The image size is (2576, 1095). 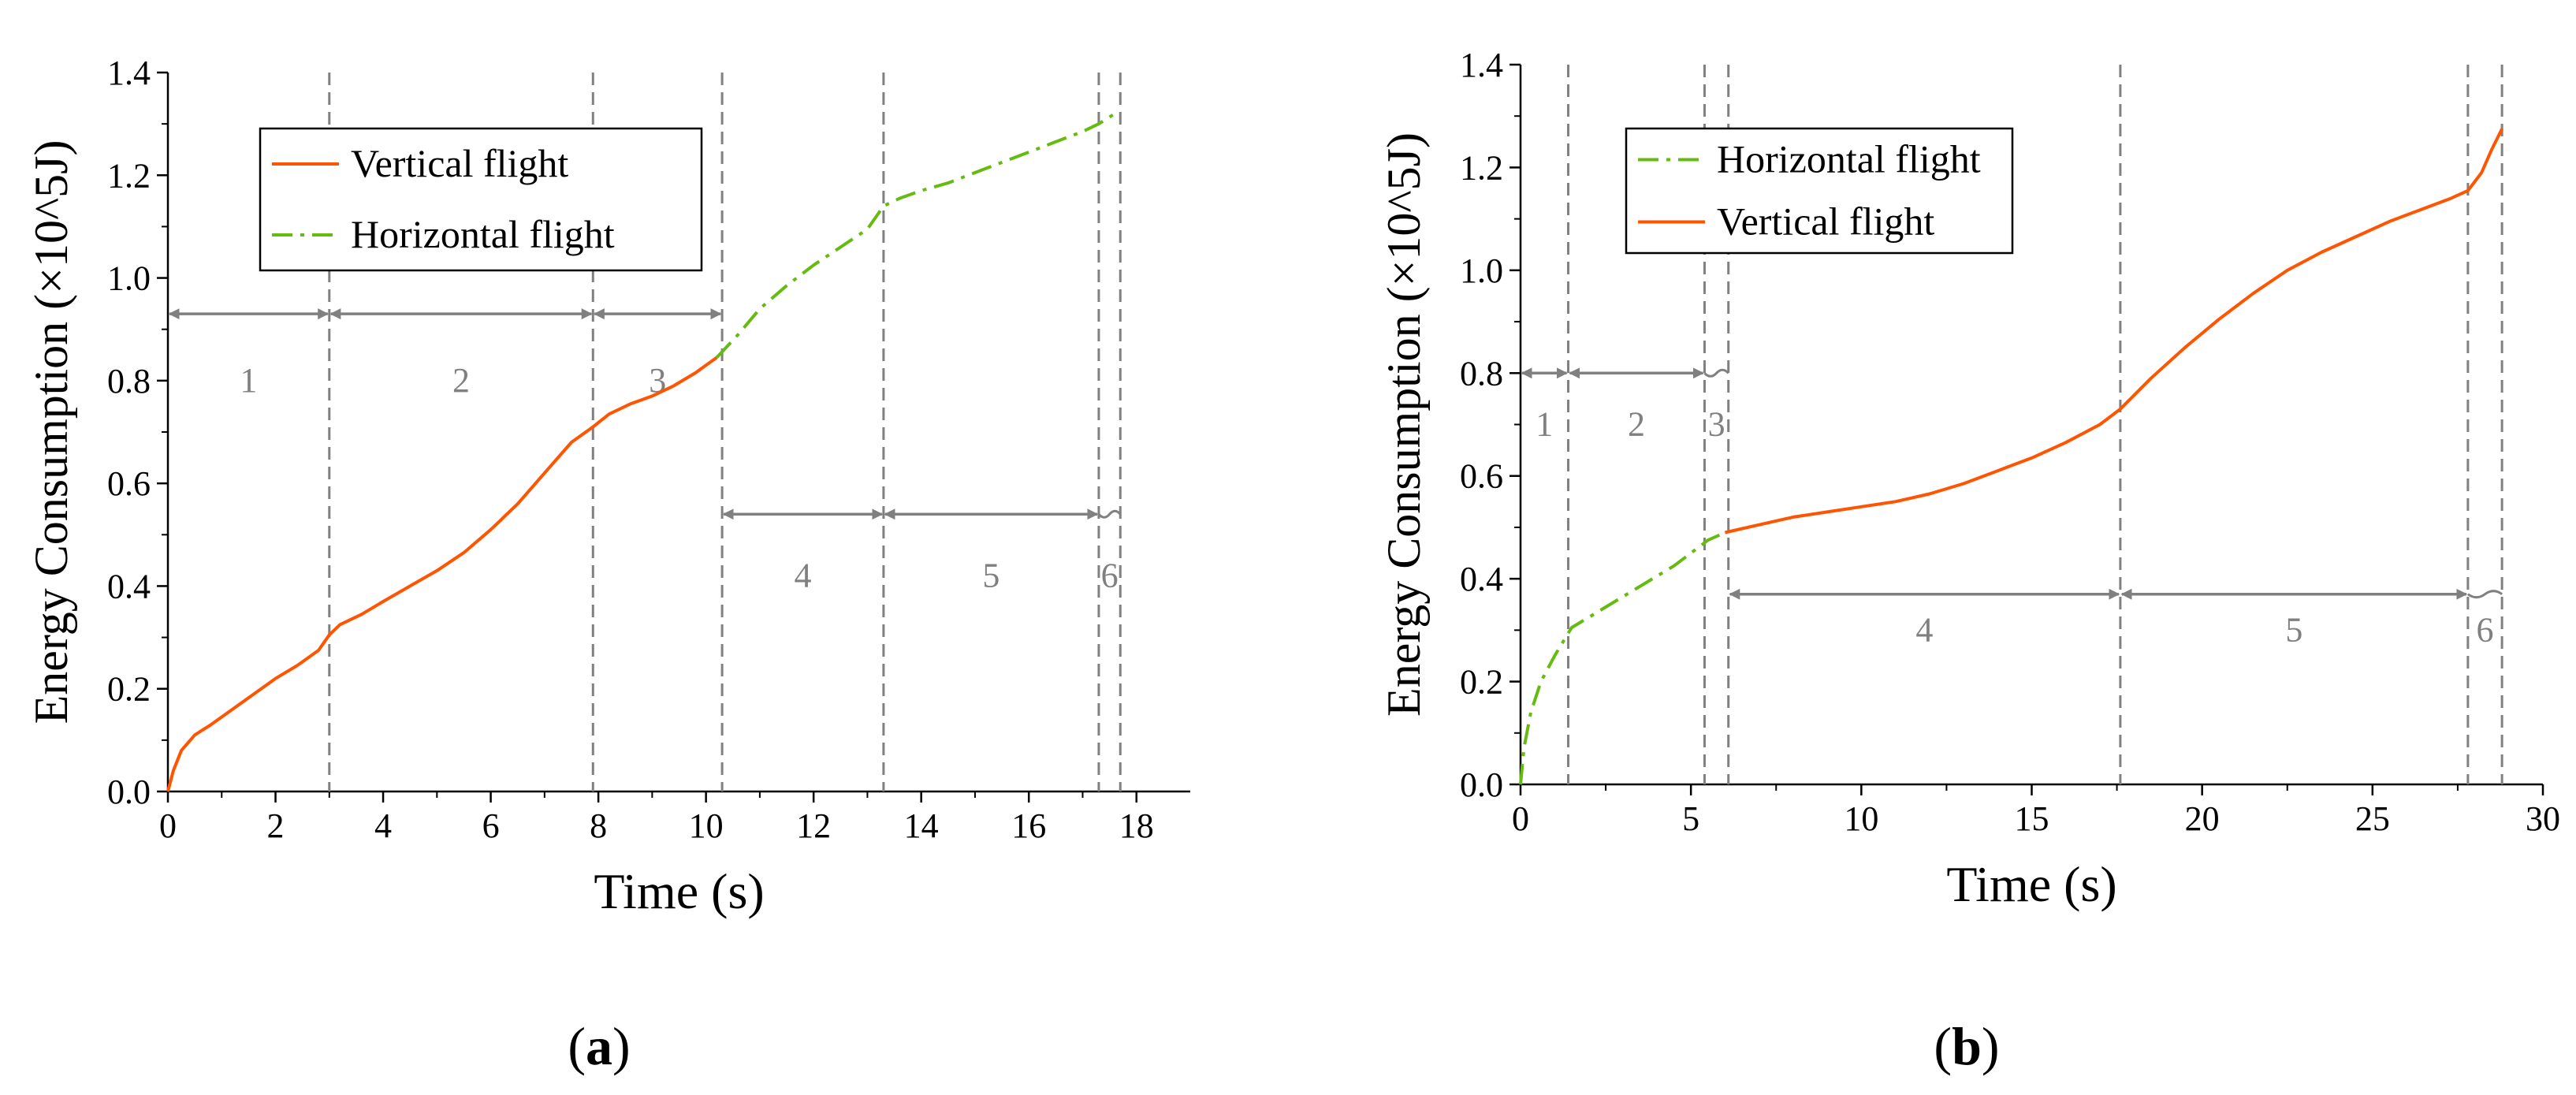 What do you see at coordinates (2543, 818) in the screenshot?
I see `x-tick-label: 30` at bounding box center [2543, 818].